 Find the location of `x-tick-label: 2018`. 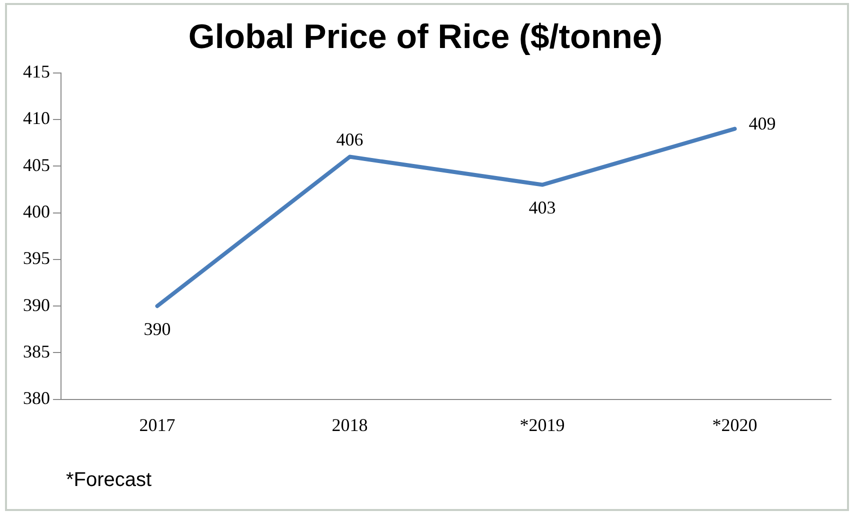

x-tick-label: 2018 is located at coordinates (350, 424).